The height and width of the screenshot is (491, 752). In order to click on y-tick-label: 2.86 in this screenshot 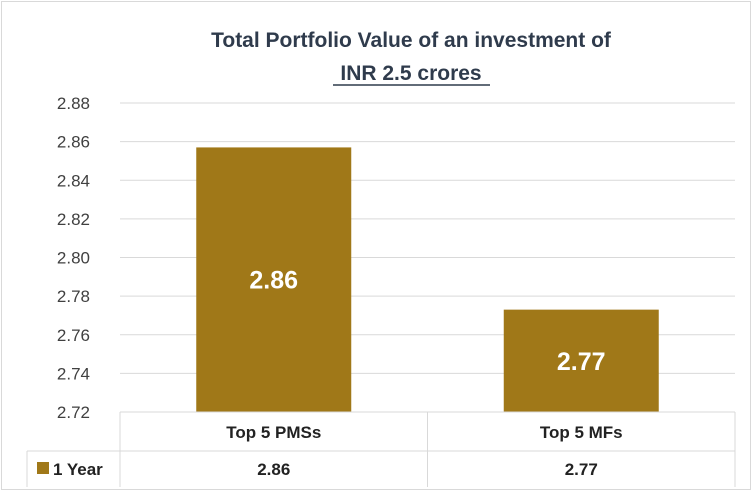, I will do `click(73, 142)`.